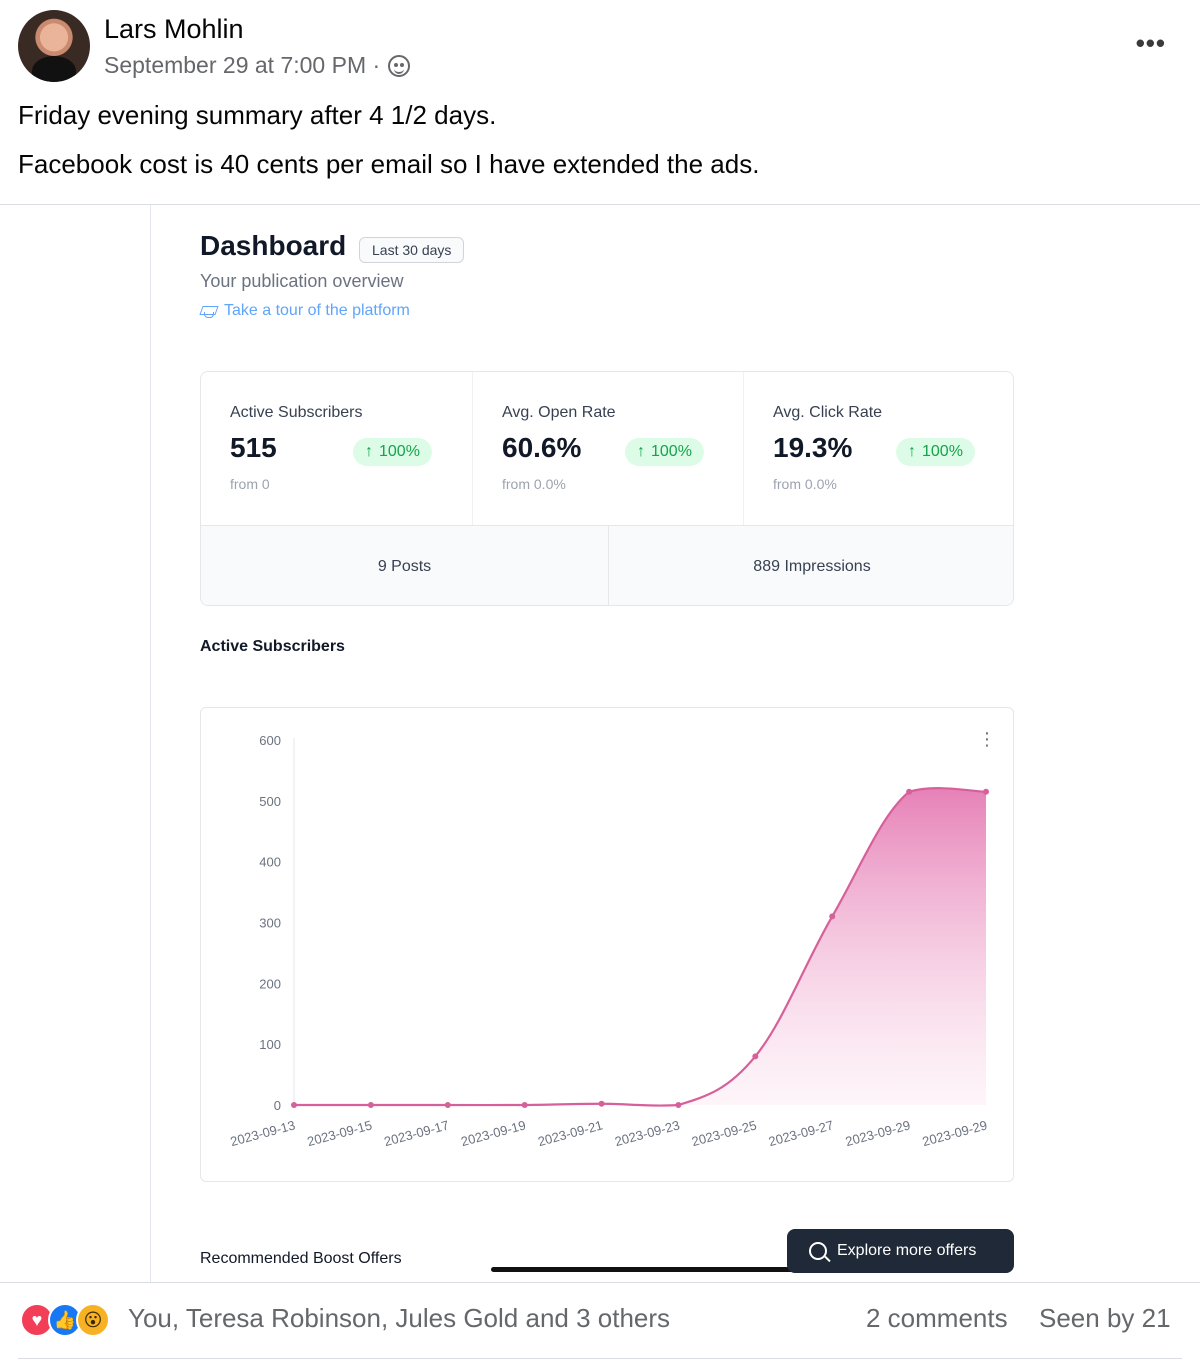 The width and height of the screenshot is (1200, 1372). I want to click on more-options-icon: •••, so click(1150, 43).